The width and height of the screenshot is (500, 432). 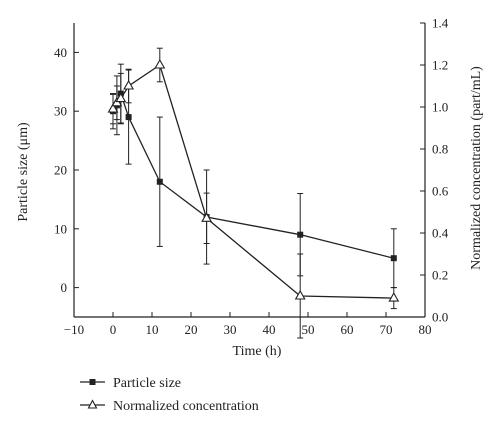 What do you see at coordinates (440, 191) in the screenshot?
I see `y-right-tick-label: 0.6` at bounding box center [440, 191].